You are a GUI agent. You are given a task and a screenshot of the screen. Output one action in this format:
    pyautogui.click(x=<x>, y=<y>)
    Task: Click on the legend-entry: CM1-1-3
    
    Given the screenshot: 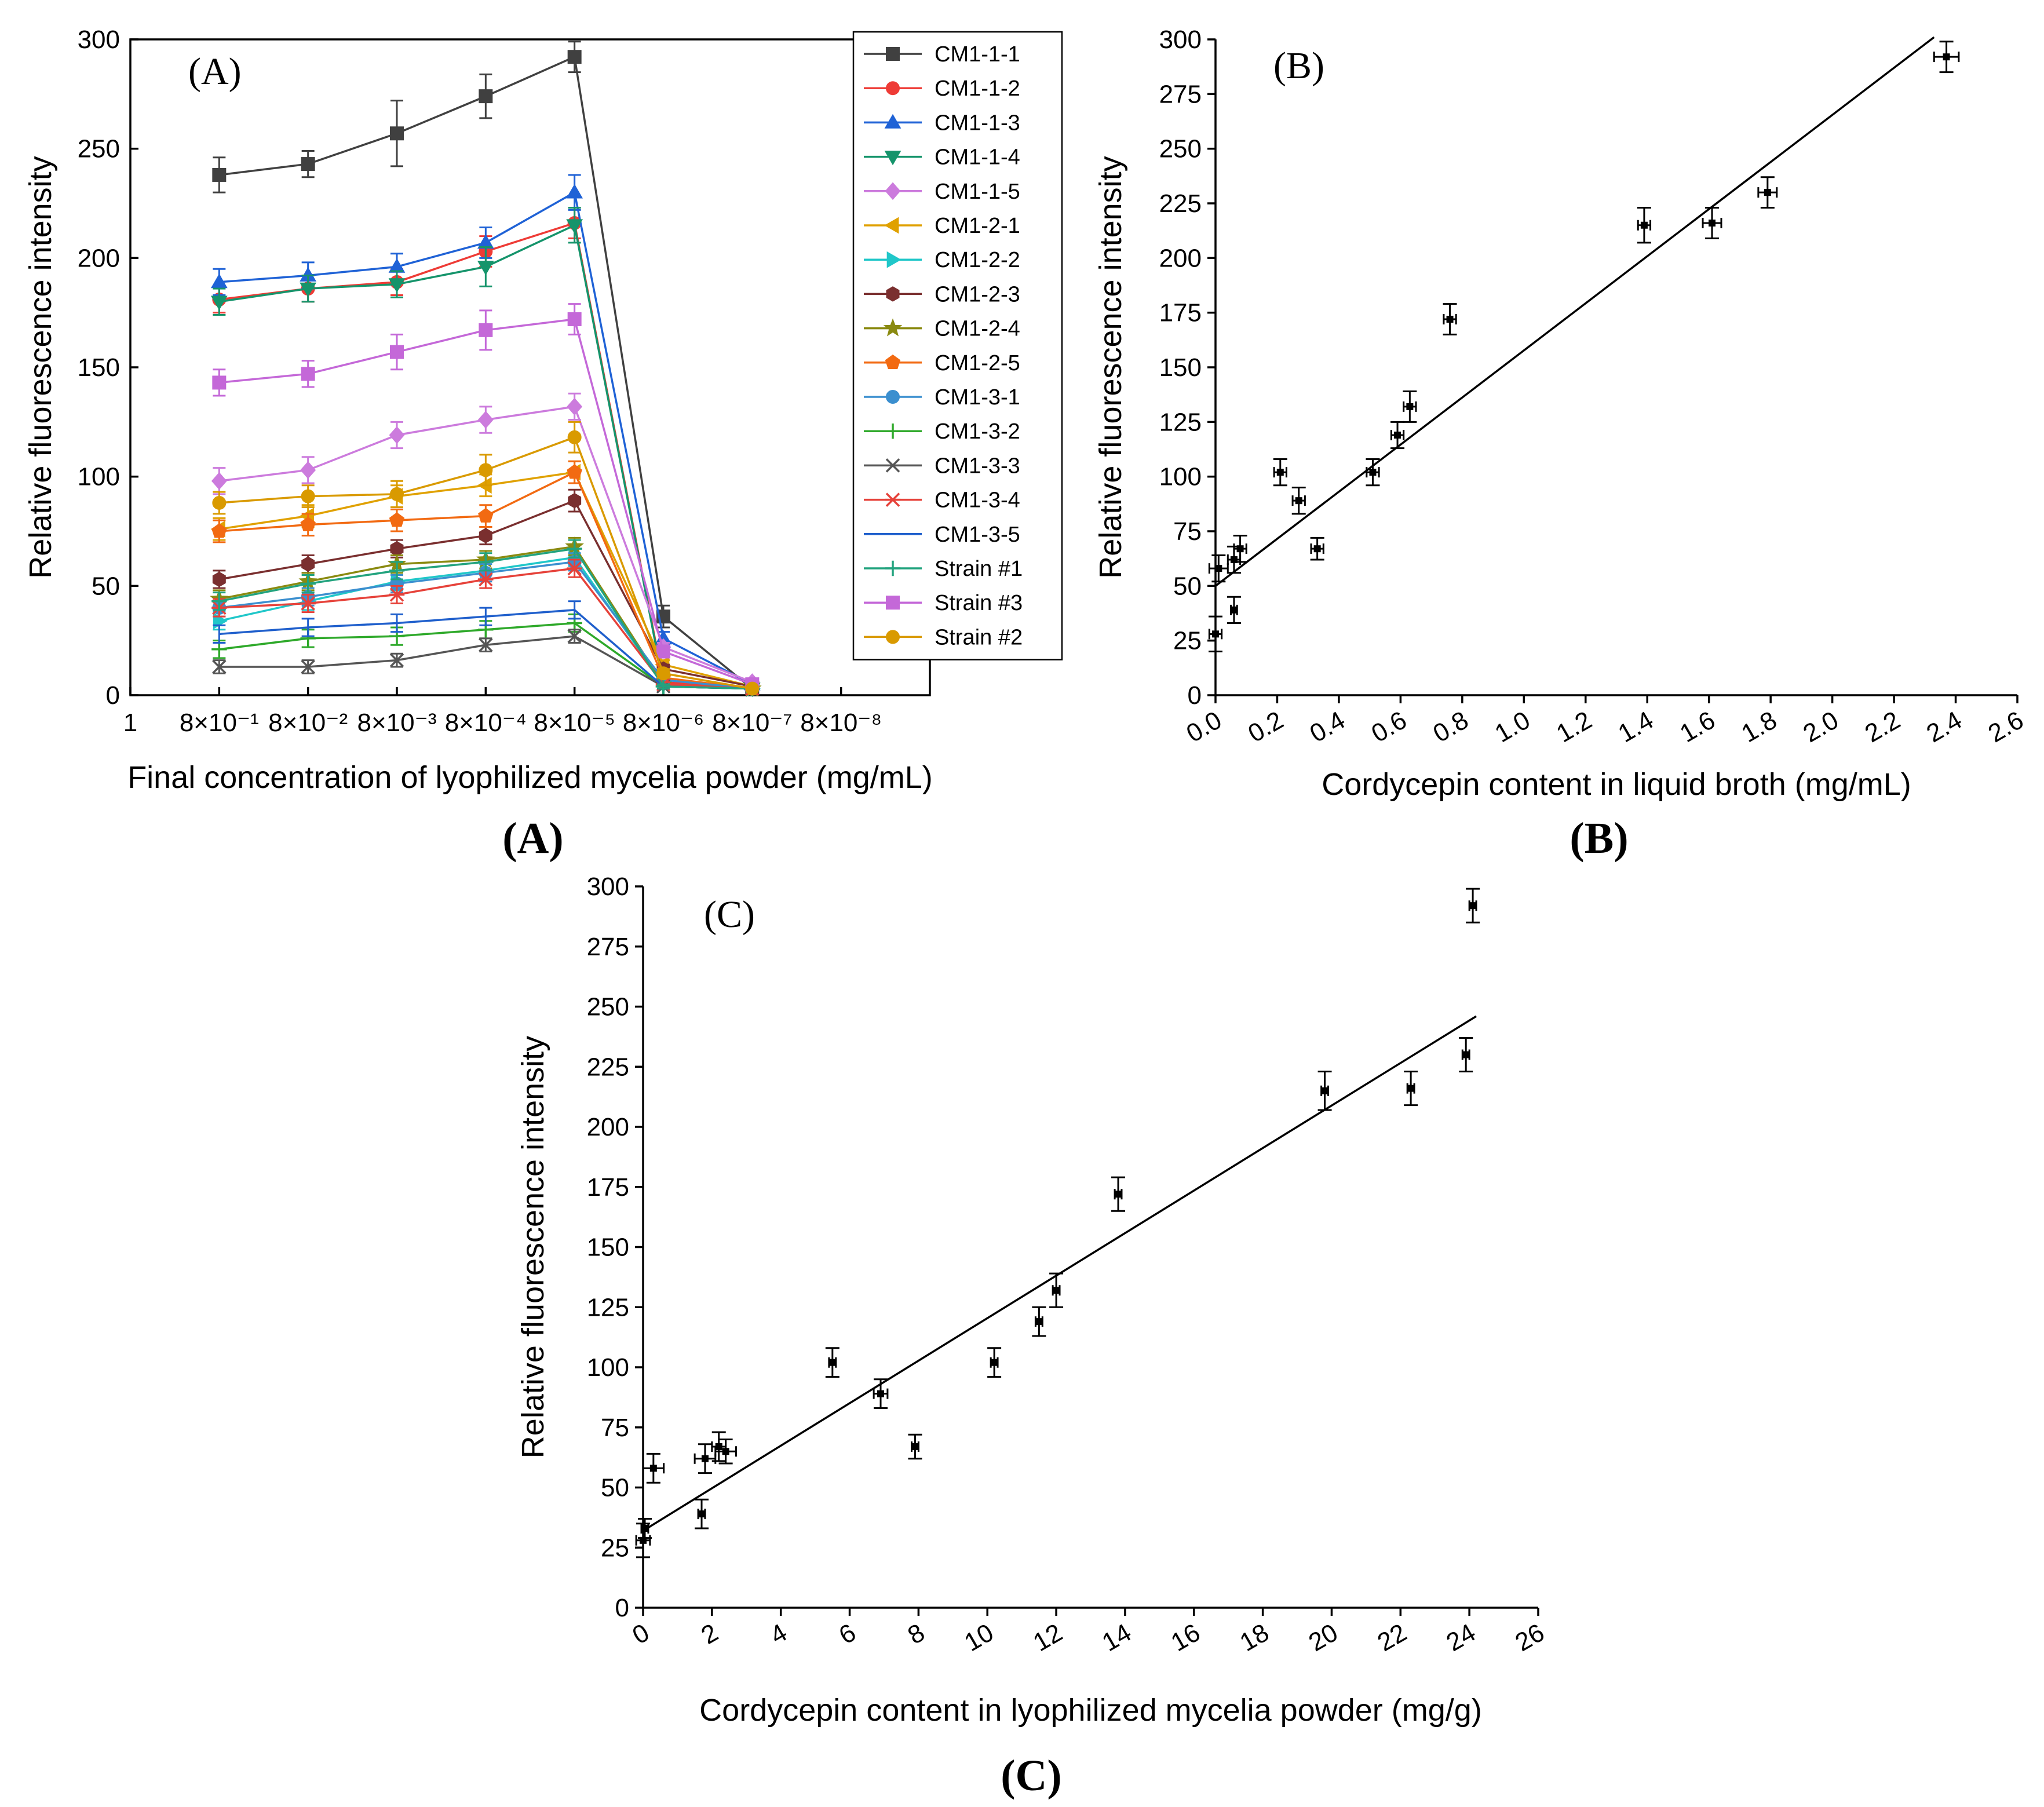 What is the action you would take?
    pyautogui.click(x=942, y=123)
    